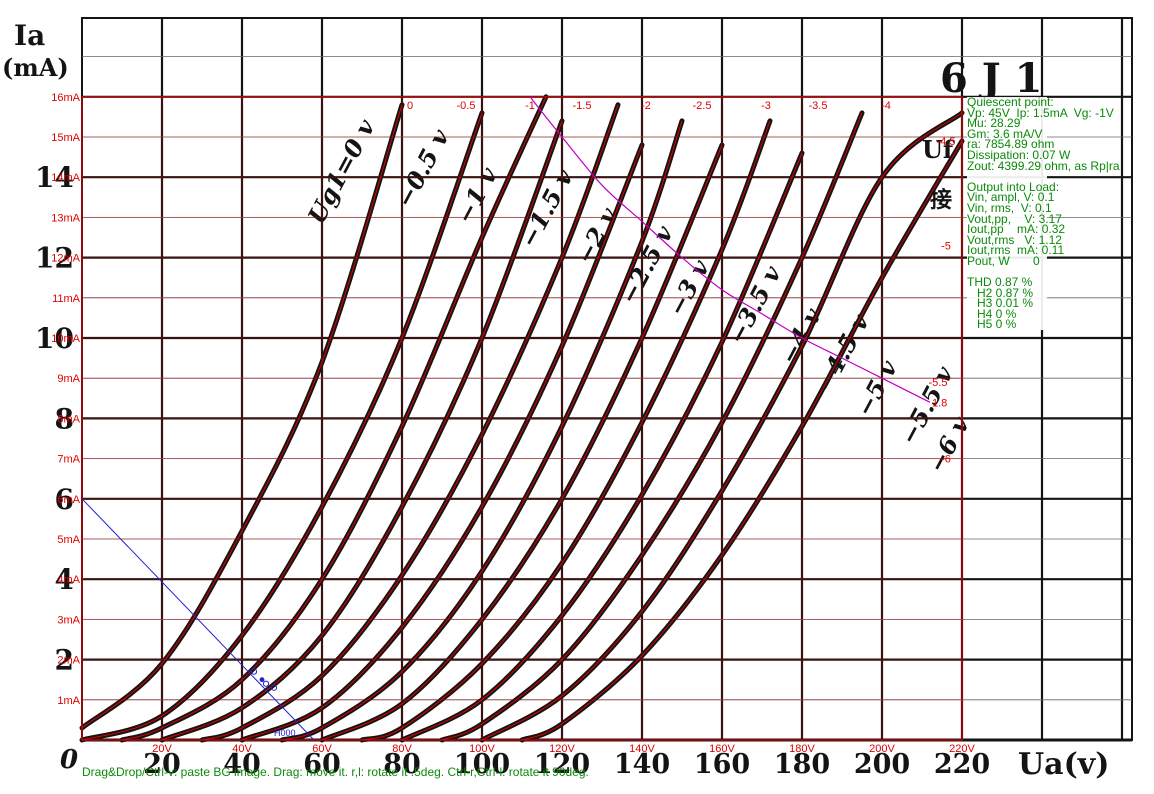  What do you see at coordinates (642, 749) in the screenshot?
I see `overlay-x-tick: 140V` at bounding box center [642, 749].